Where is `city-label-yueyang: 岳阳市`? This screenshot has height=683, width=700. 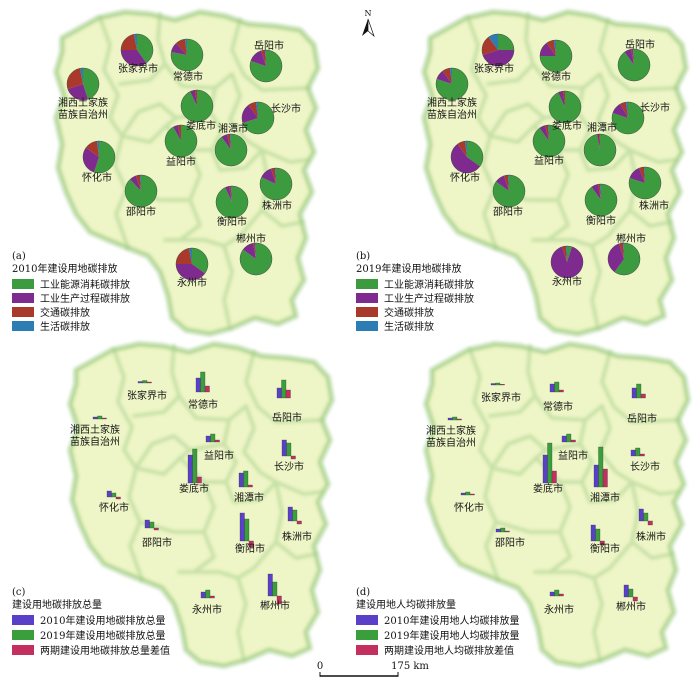 city-label-yueyang: 岳阳市 is located at coordinates (642, 418).